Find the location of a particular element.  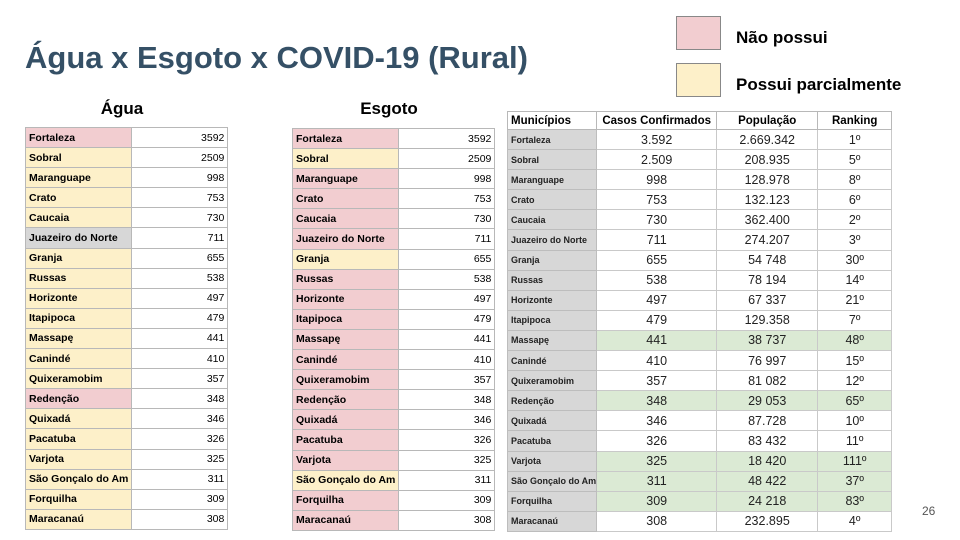

ranking: 7º is located at coordinates (855, 320).